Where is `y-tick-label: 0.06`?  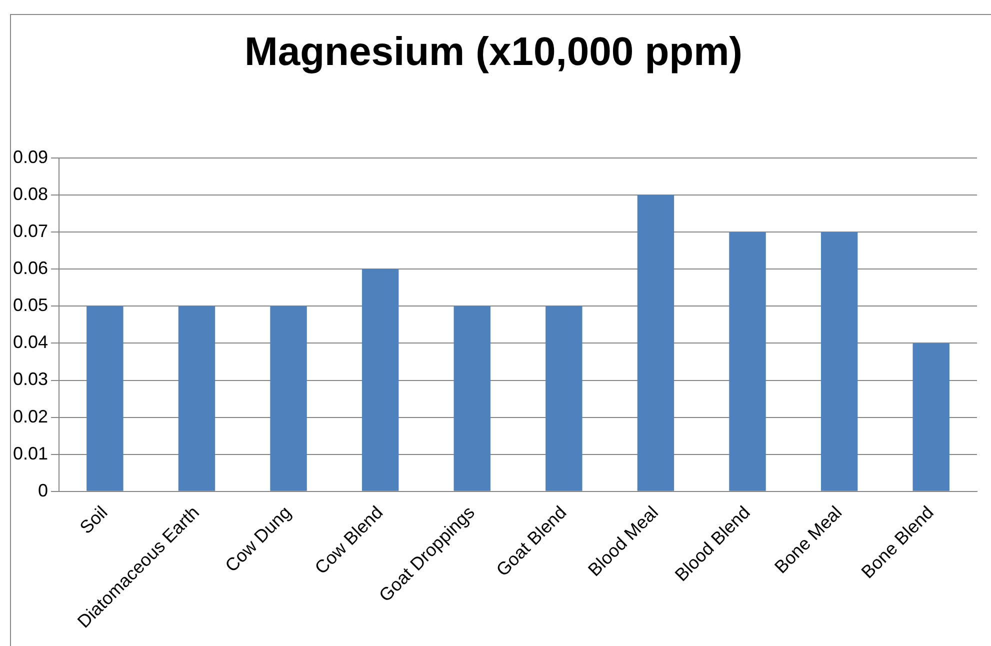 y-tick-label: 0.06 is located at coordinates (30, 268).